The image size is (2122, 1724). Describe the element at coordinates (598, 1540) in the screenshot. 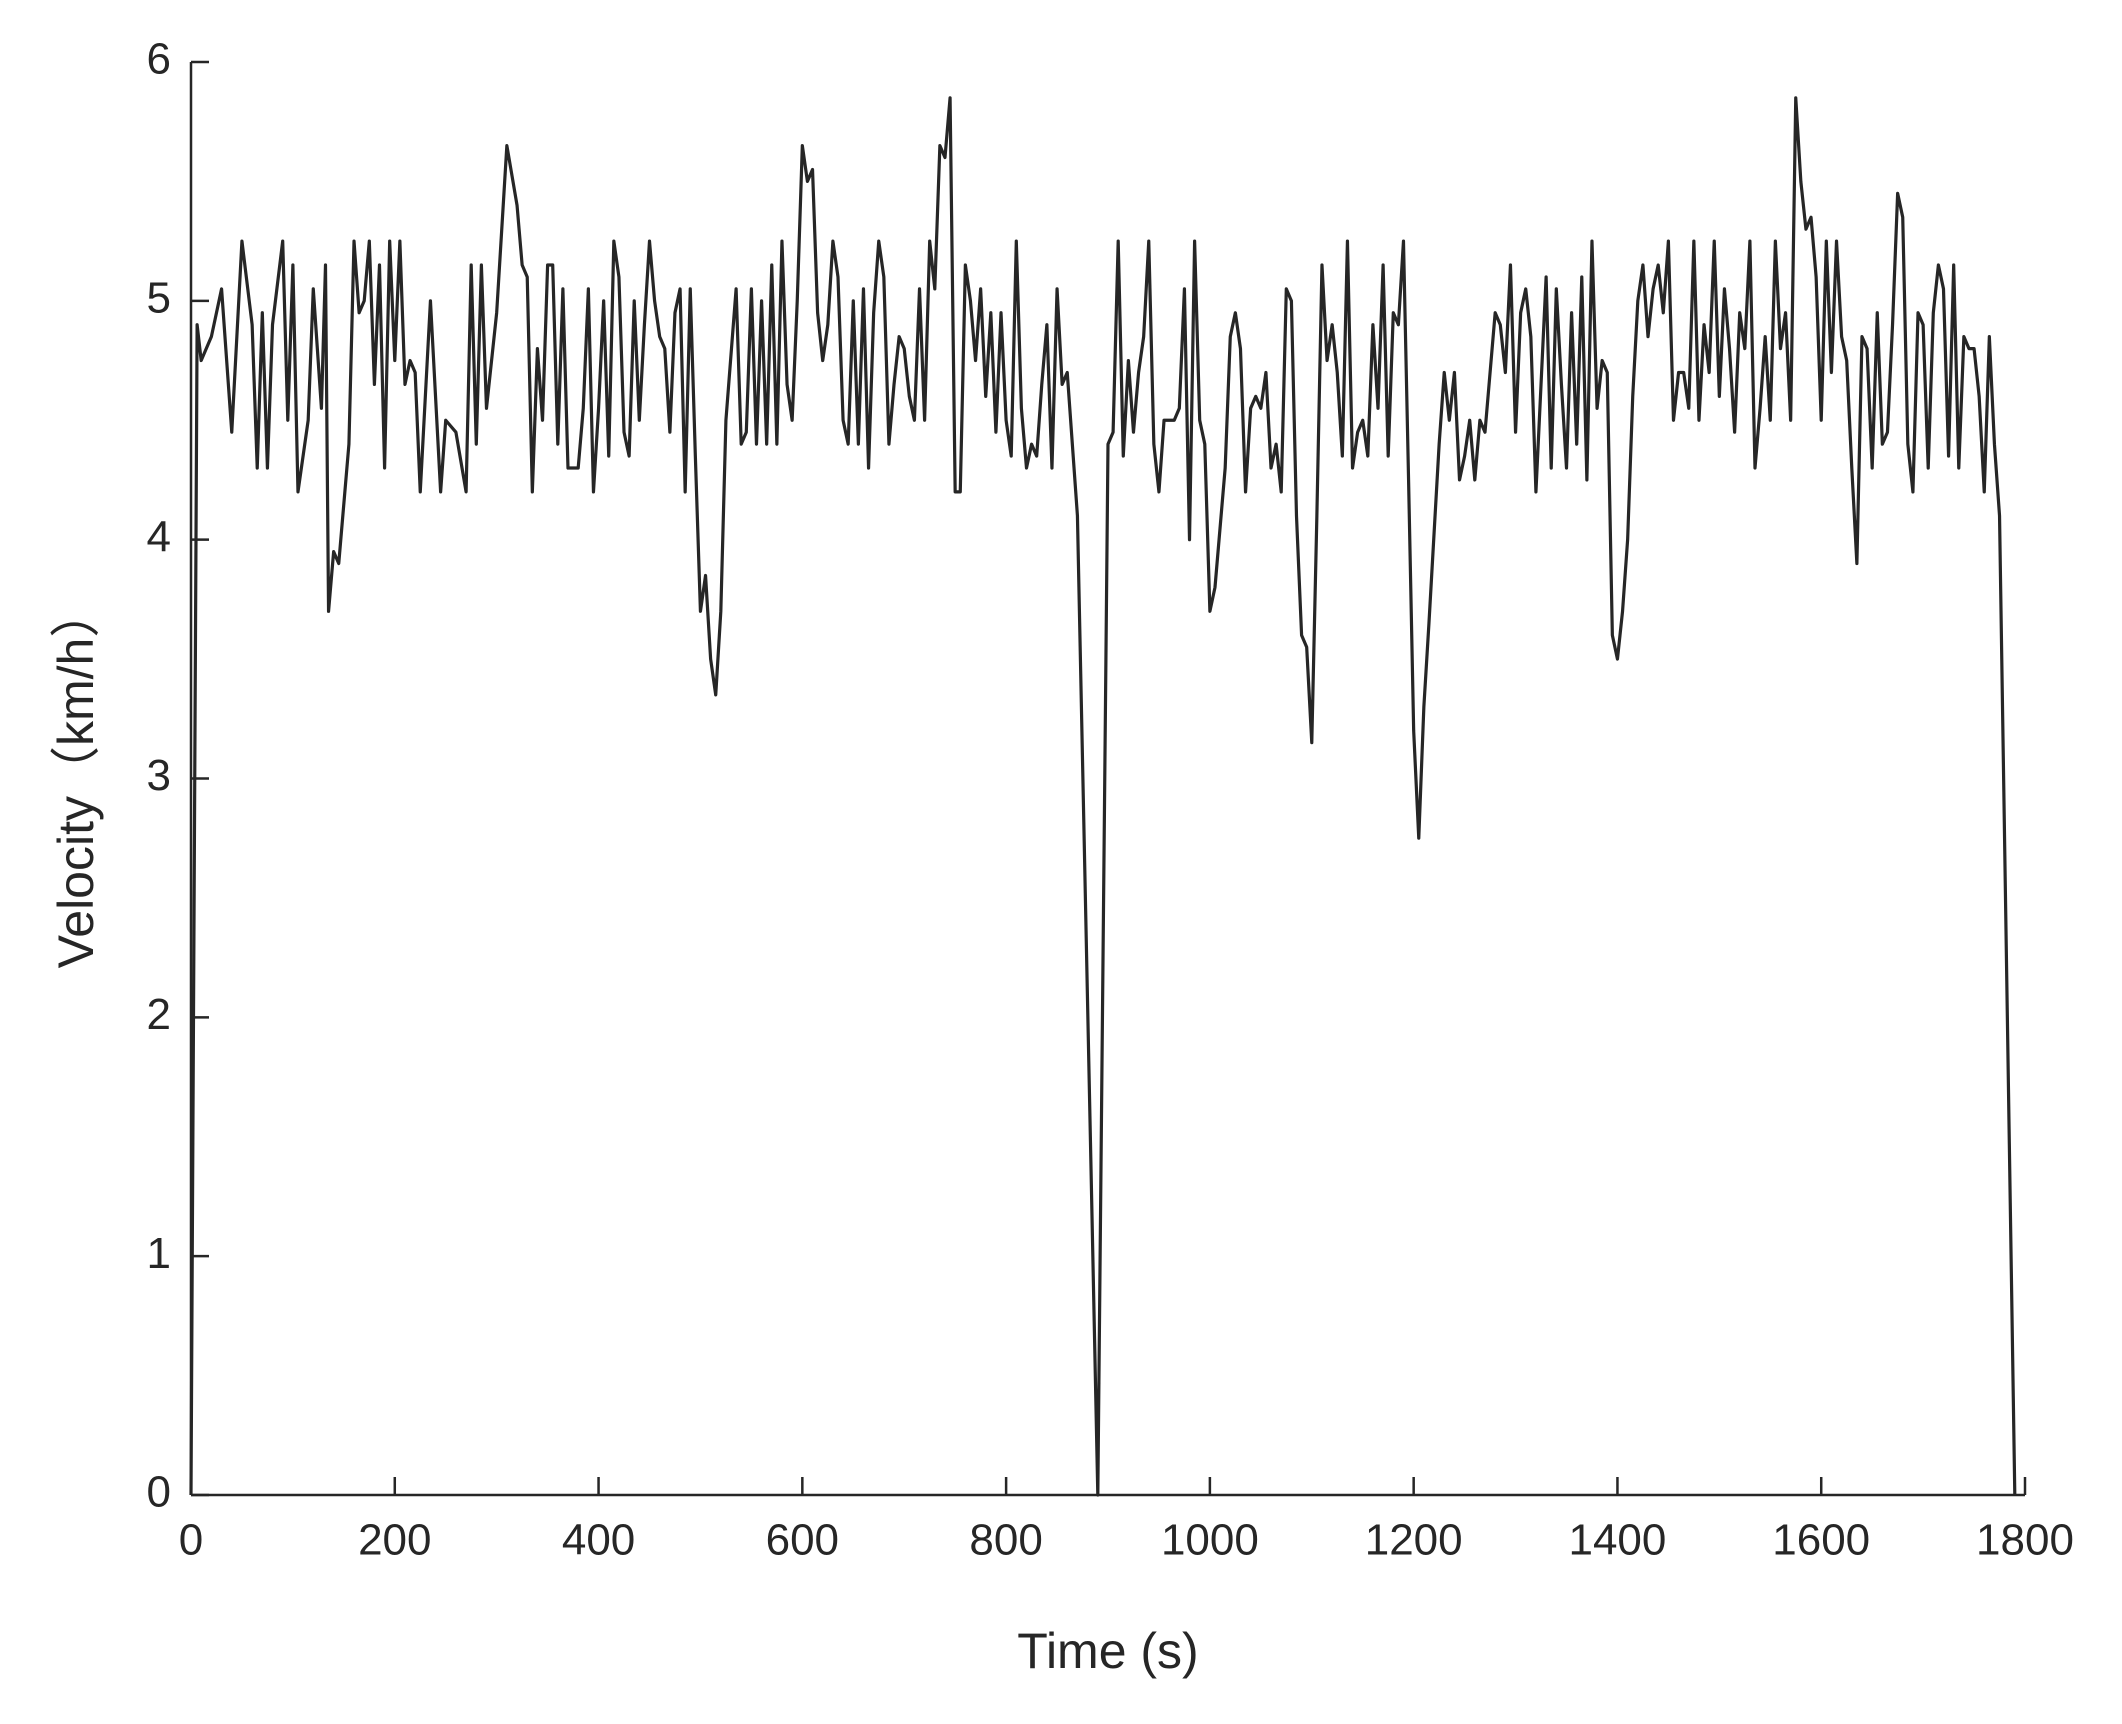

I see `x-tick-label: 400` at that location.